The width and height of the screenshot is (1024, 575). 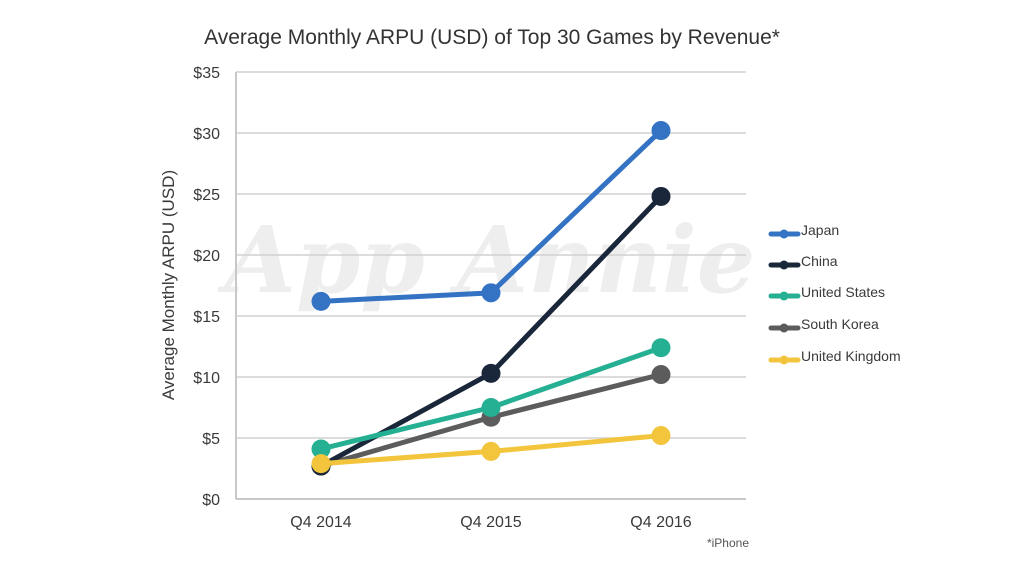 I want to click on footnote: *iPhone, so click(x=728, y=543).